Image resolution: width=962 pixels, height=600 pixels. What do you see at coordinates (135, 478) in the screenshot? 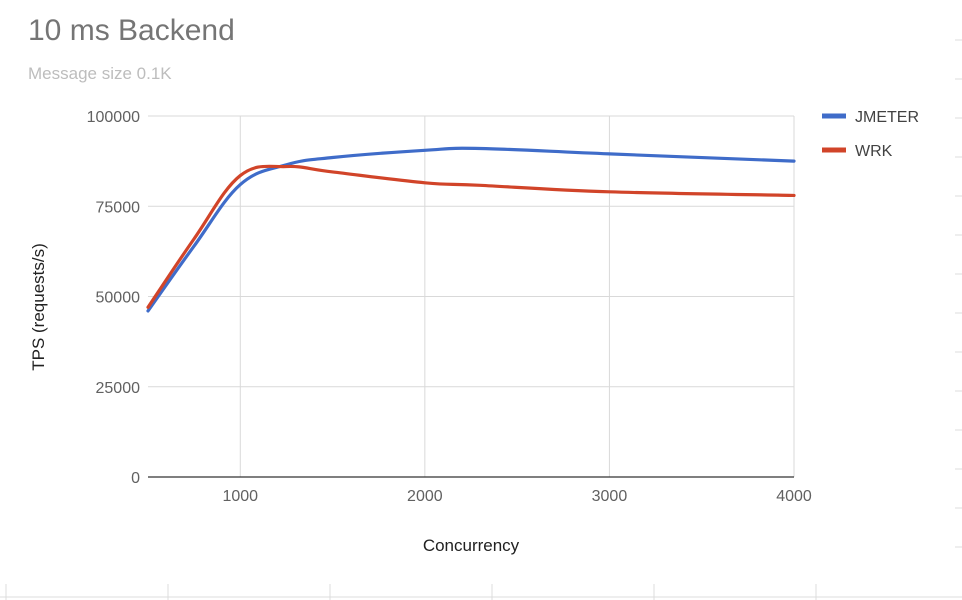
I see `y-tick-label: 0` at bounding box center [135, 478].